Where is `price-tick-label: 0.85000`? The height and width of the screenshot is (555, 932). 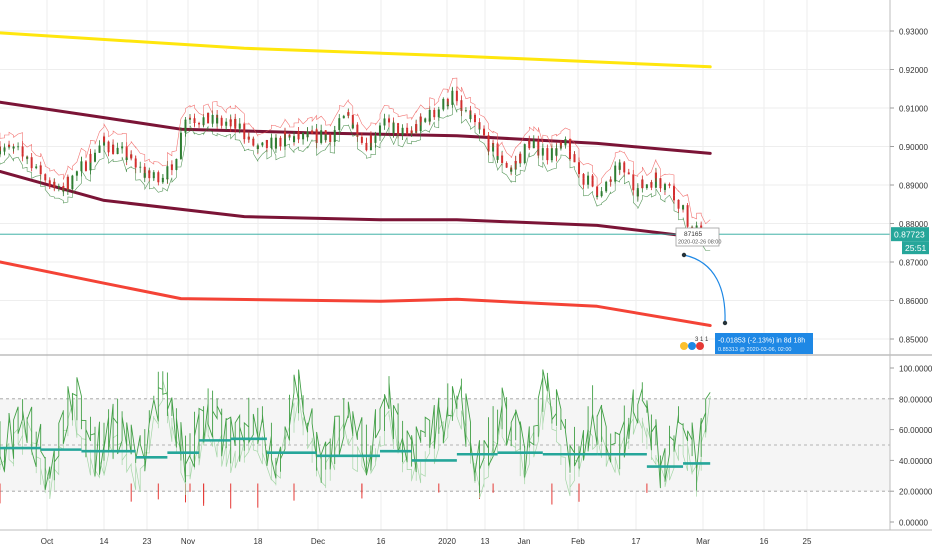 price-tick-label: 0.85000 is located at coordinates (913, 340).